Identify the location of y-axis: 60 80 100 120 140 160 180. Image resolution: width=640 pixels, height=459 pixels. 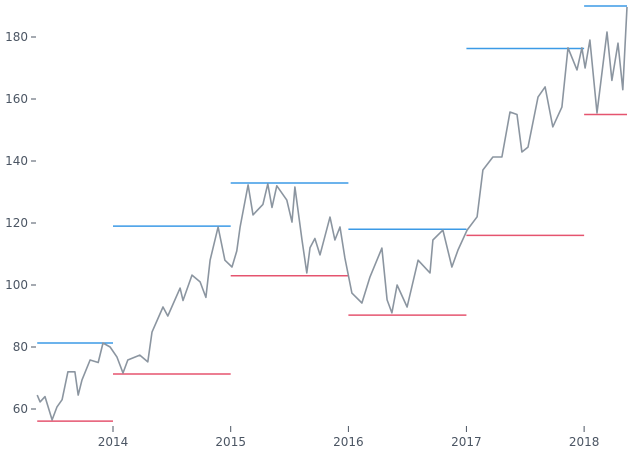
(20, 223).